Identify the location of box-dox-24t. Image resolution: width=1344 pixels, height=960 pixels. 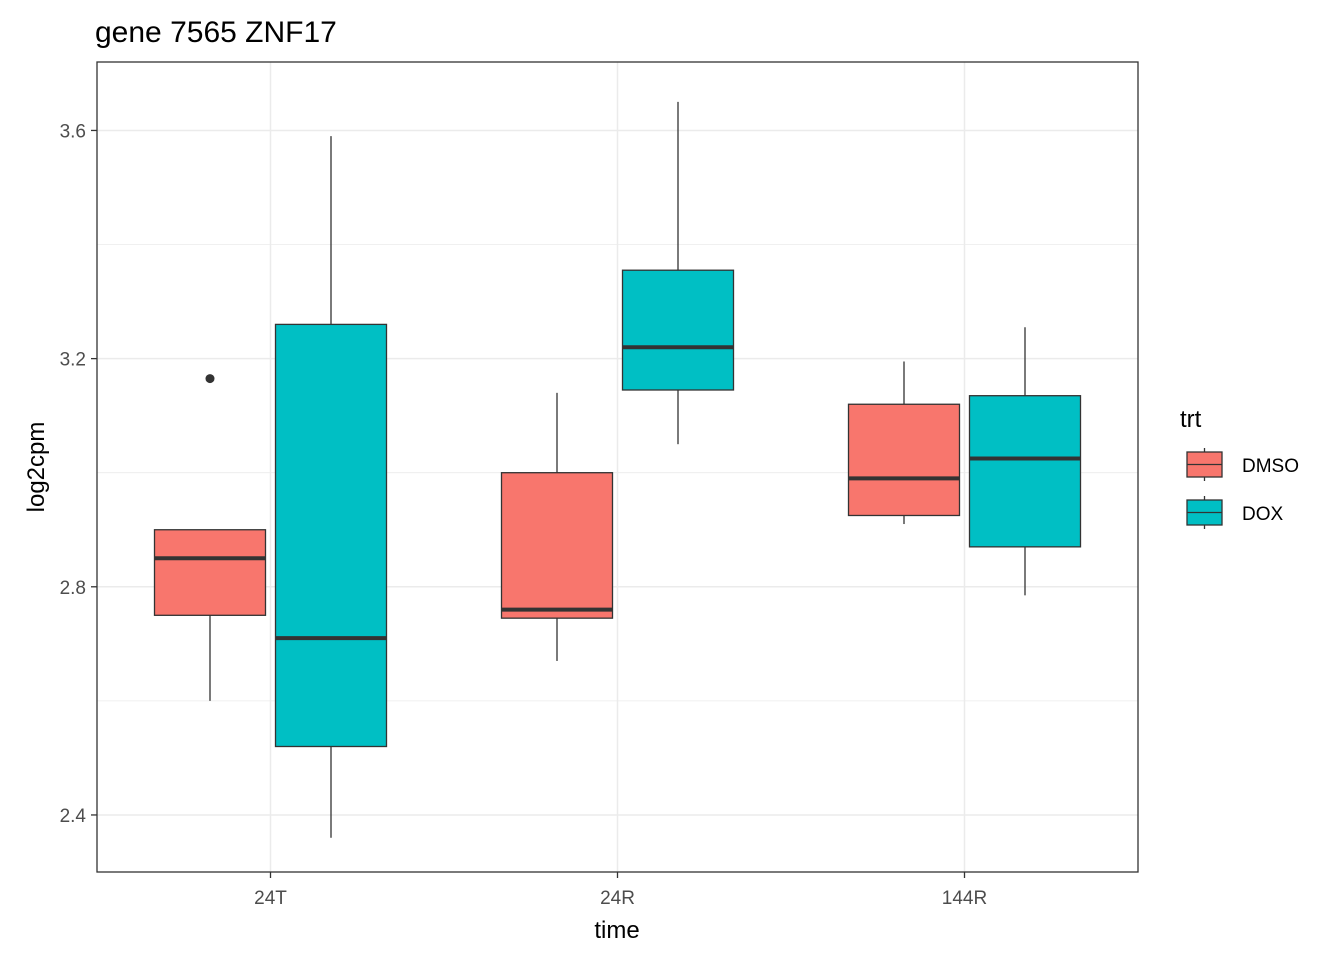
(331, 487).